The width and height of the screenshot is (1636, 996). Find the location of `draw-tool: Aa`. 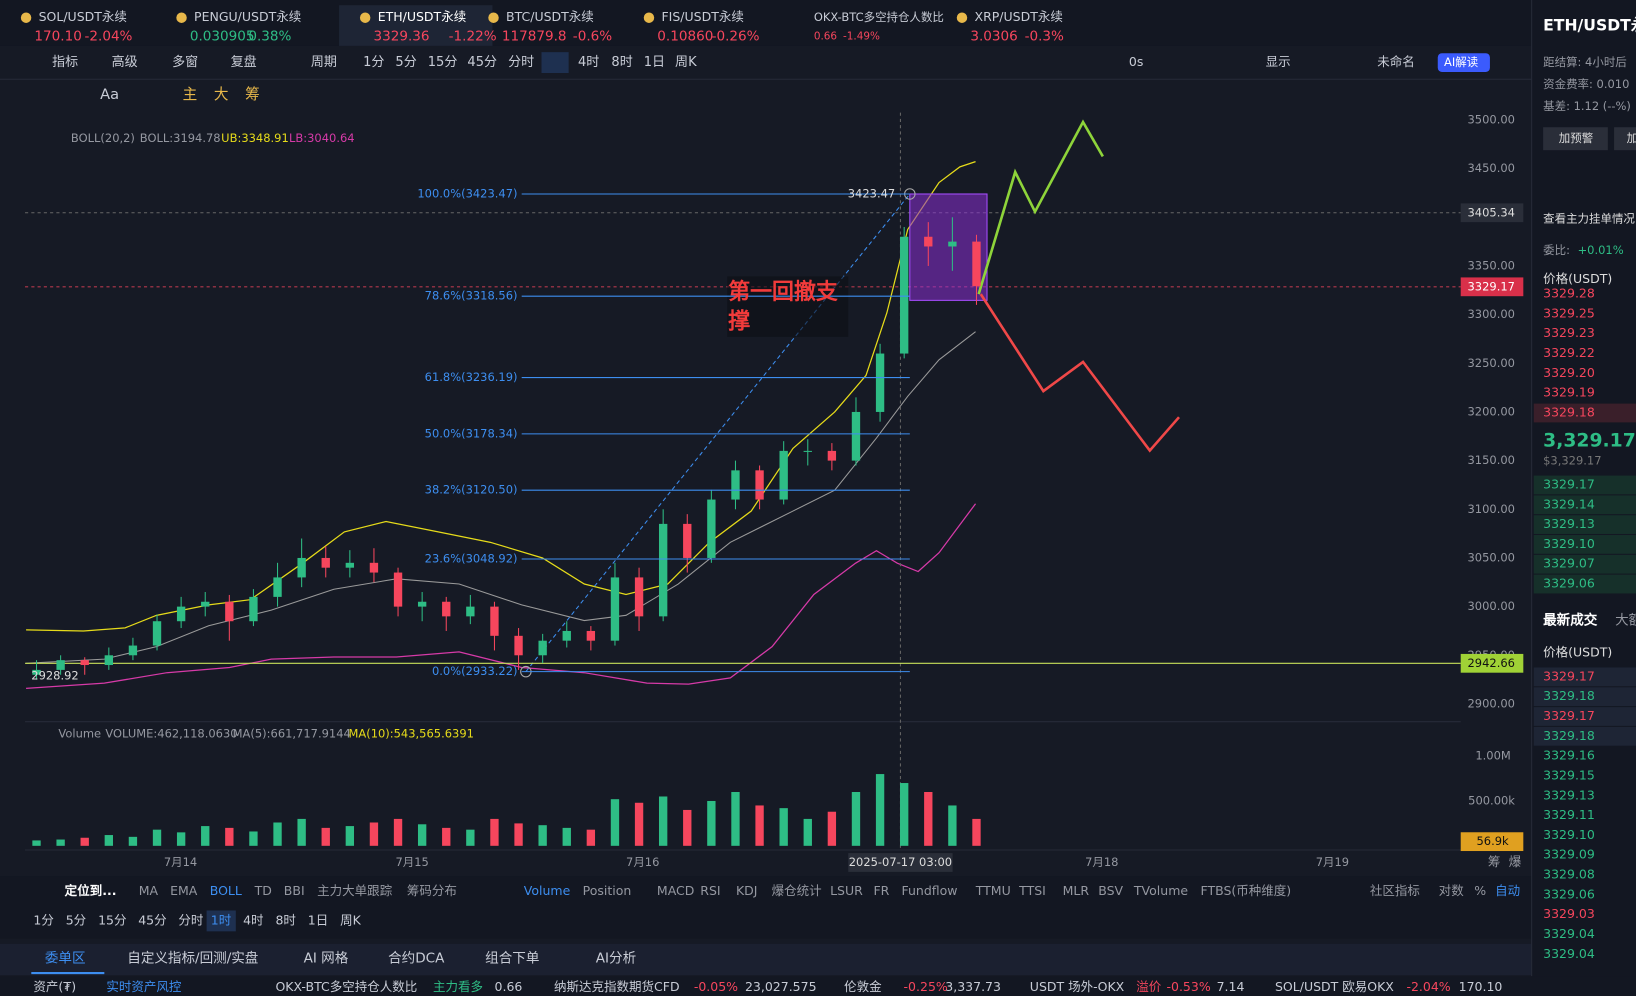

draw-tool: Aa is located at coordinates (109, 94).